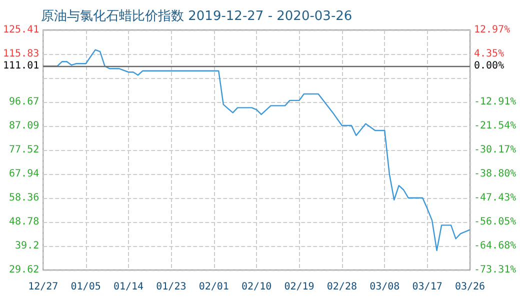 This screenshot has width=520, height=300. I want to click on x-tick-label: 03/08, so click(385, 287).